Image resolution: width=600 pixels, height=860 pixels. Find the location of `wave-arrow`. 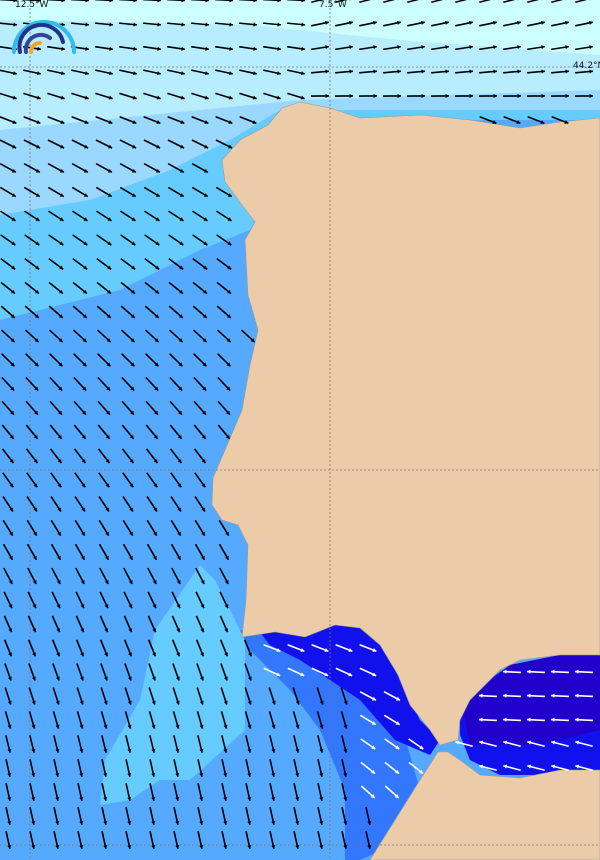

wave-arrow is located at coordinates (389, 2).